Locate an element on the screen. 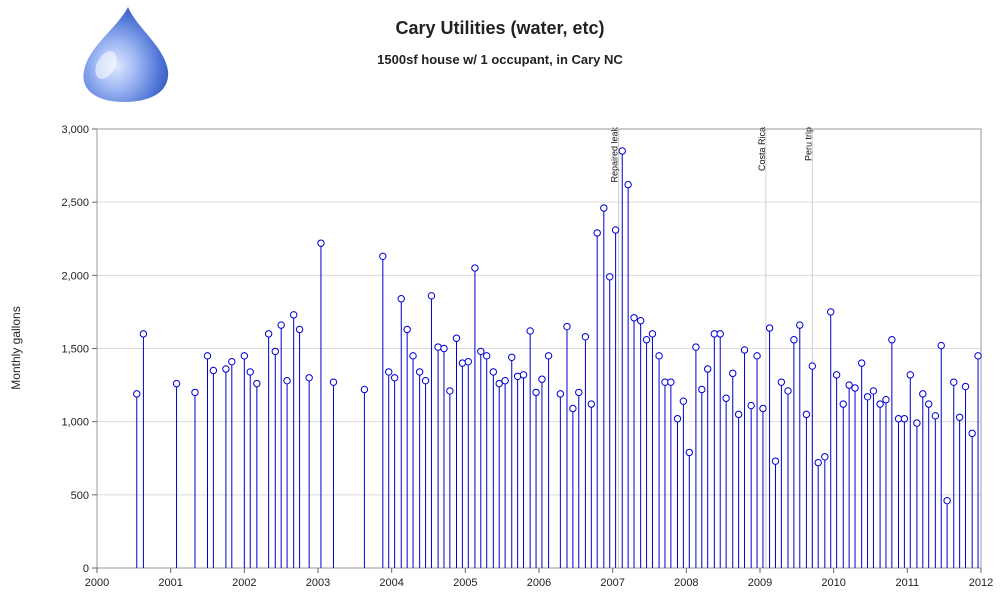  x-tick-label: 2001 is located at coordinates (170, 583).